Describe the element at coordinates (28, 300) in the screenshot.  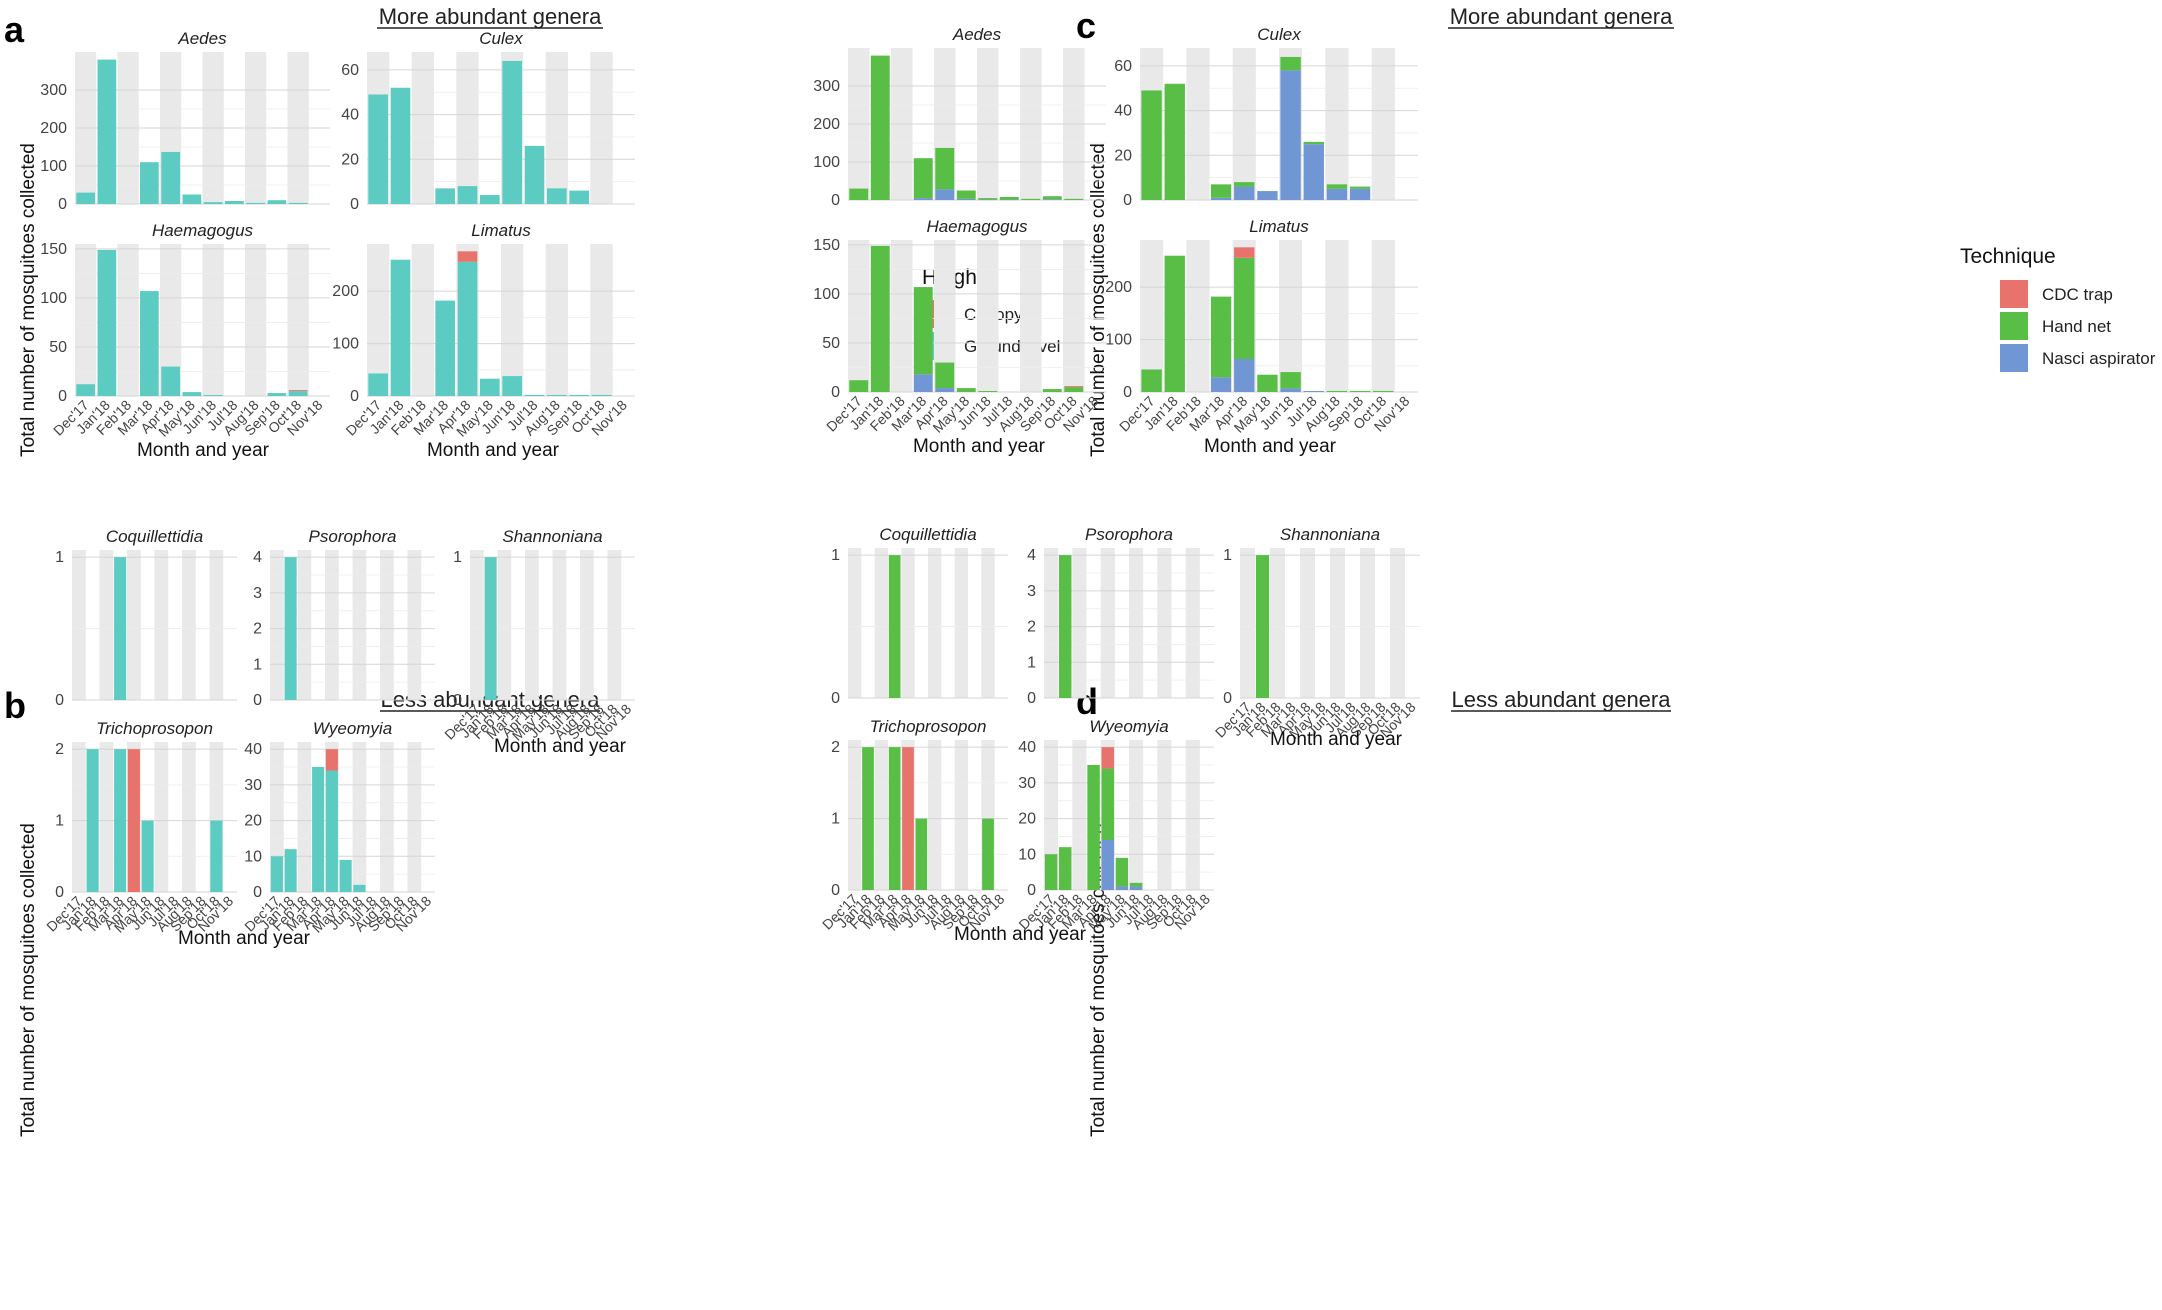
I see `y-axis-title-a: Total number of mosquitoes collected` at that location.